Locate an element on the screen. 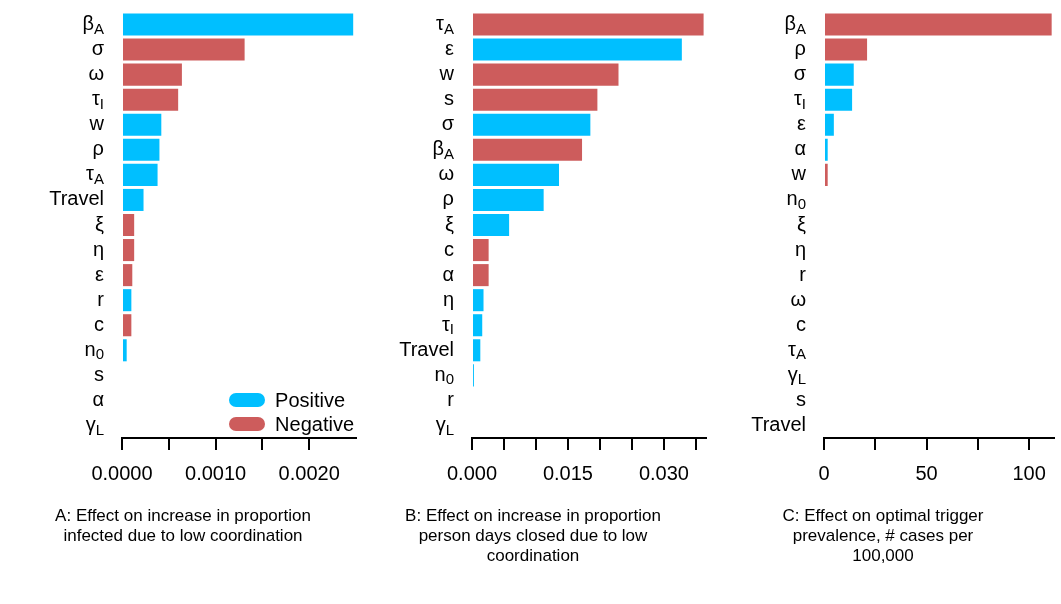  x-tick-label: 0.030 is located at coordinates (663, 472).